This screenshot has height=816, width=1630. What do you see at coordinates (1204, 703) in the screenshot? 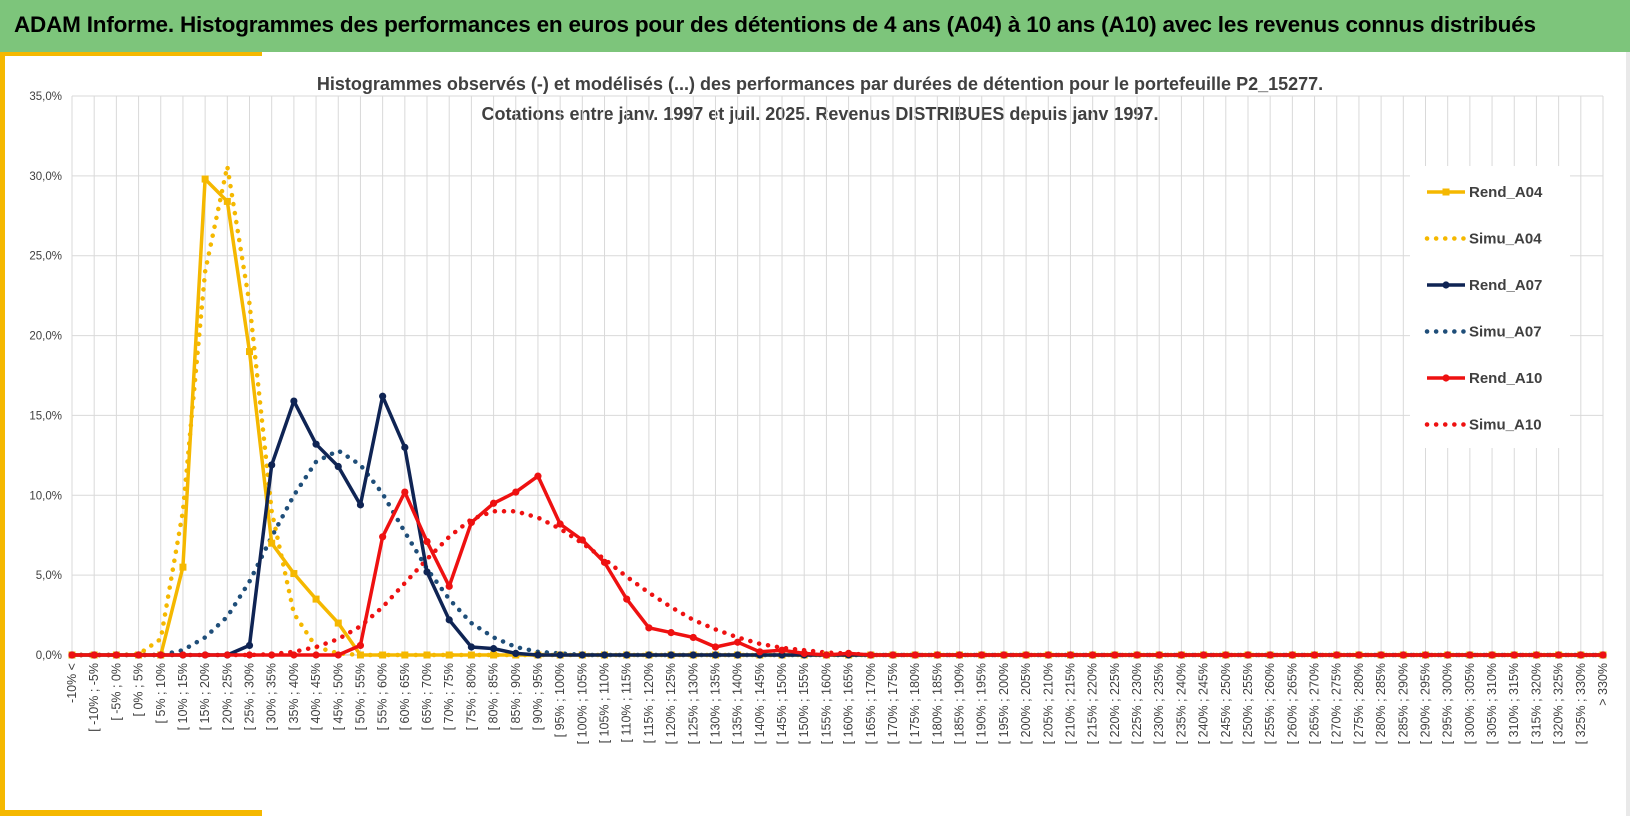
I see `x-tick-label: [ 240% ; 245%` at bounding box center [1204, 703].